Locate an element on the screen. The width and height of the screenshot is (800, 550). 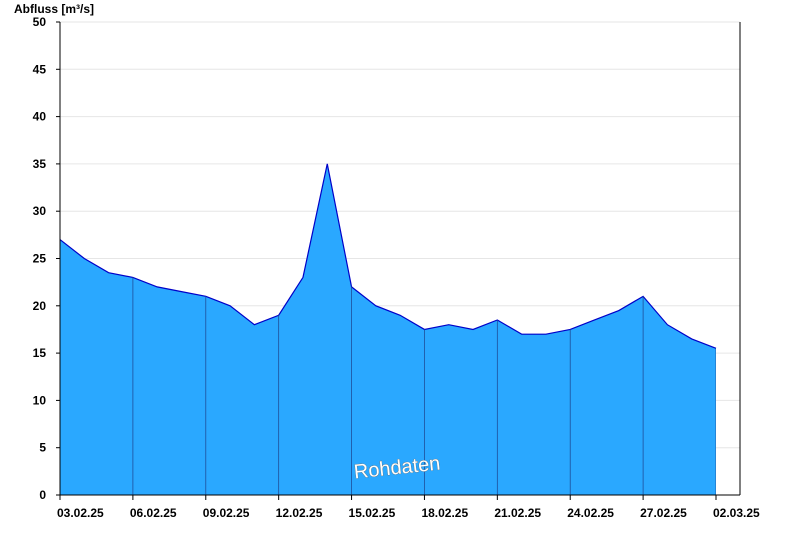
x-tick-label: 02.03.25 is located at coordinates (736, 513).